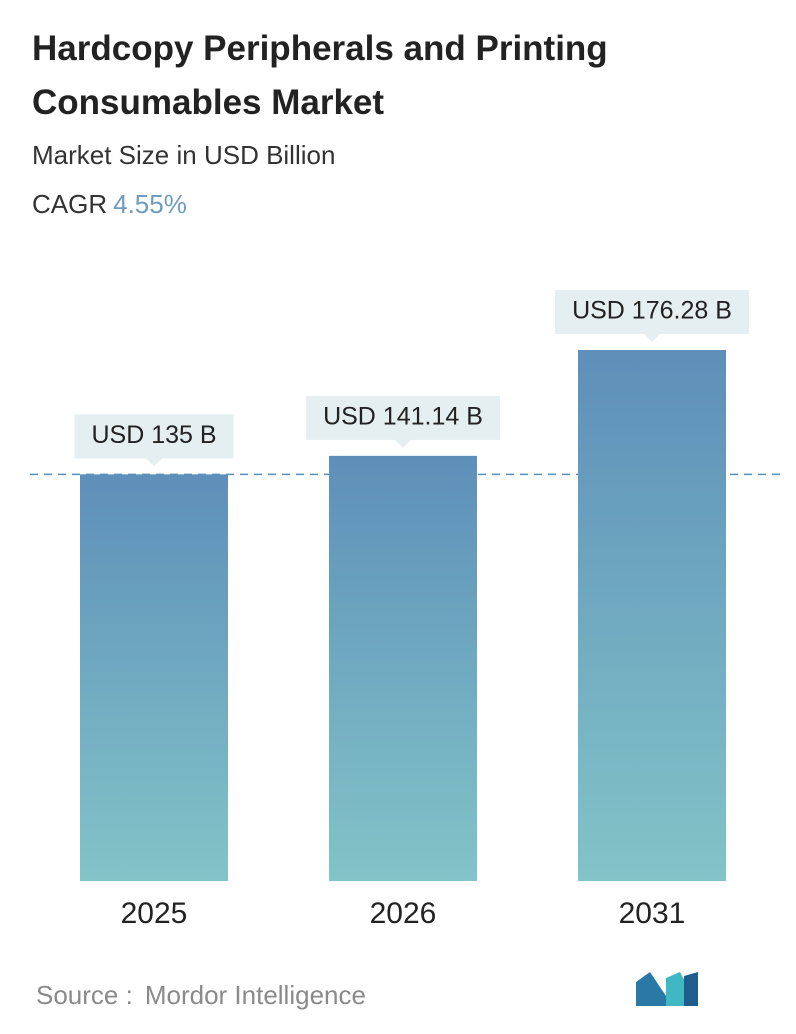 The height and width of the screenshot is (1034, 796). What do you see at coordinates (184, 155) in the screenshot?
I see `chart-subtitle: Market Size in USD Billion` at bounding box center [184, 155].